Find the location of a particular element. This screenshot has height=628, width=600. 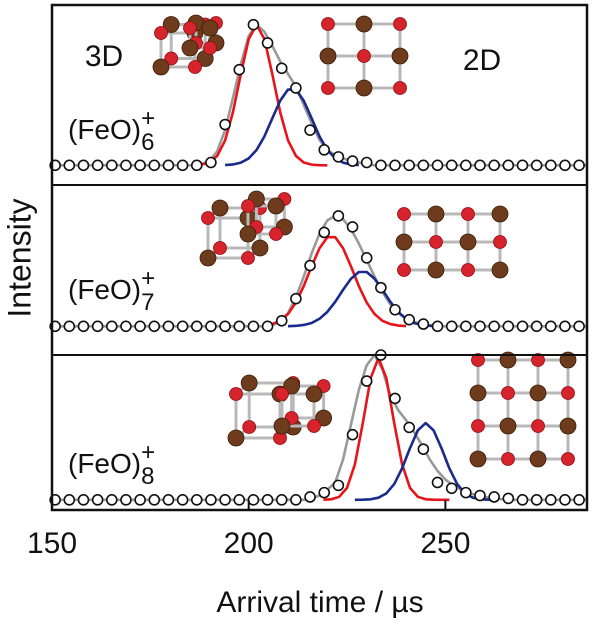

panel-label-size: 6 is located at coordinates (147, 142).